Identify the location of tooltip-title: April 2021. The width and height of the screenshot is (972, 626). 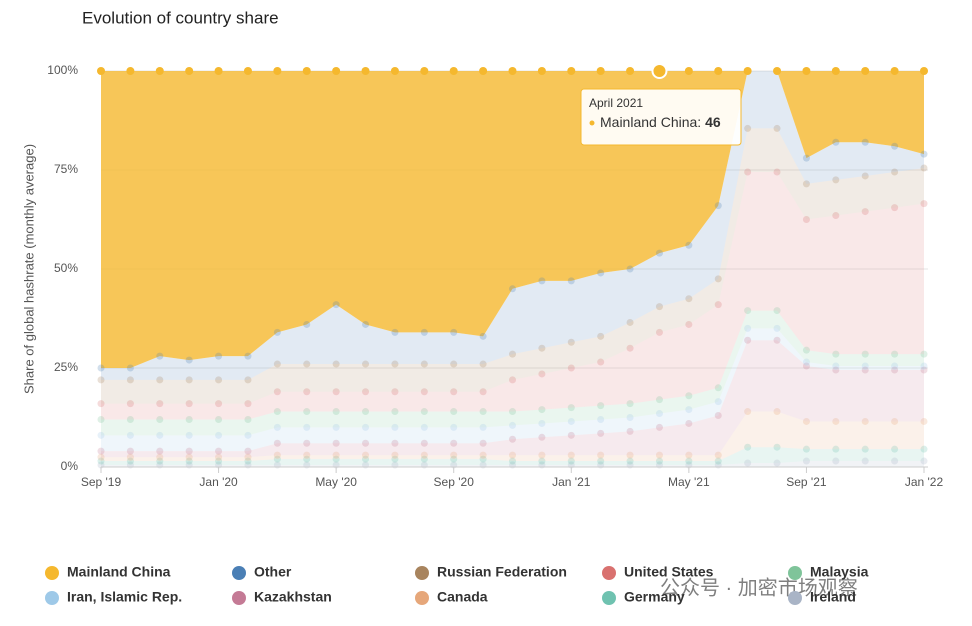
(616, 103).